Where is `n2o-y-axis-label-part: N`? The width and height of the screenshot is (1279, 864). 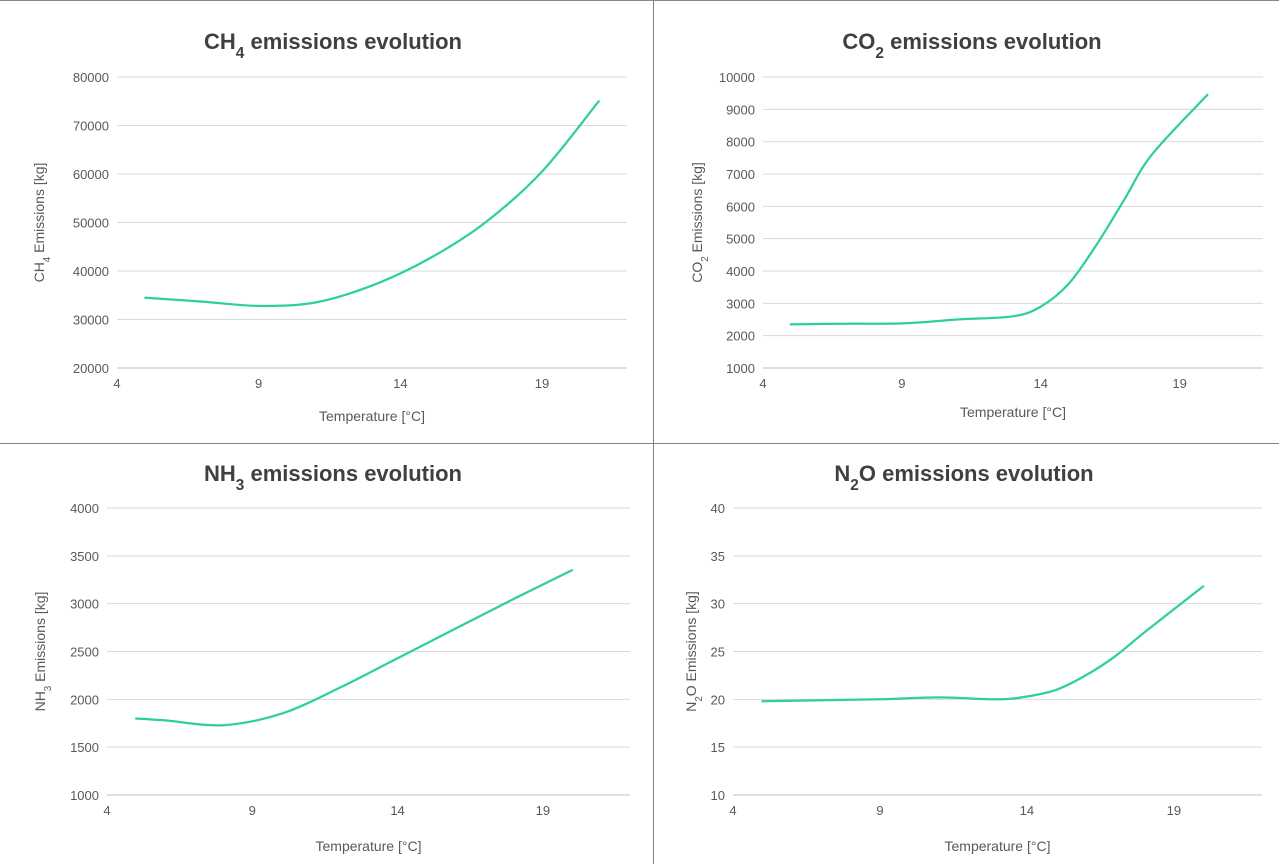
n2o-y-axis-label-part: N is located at coordinates (691, 707).